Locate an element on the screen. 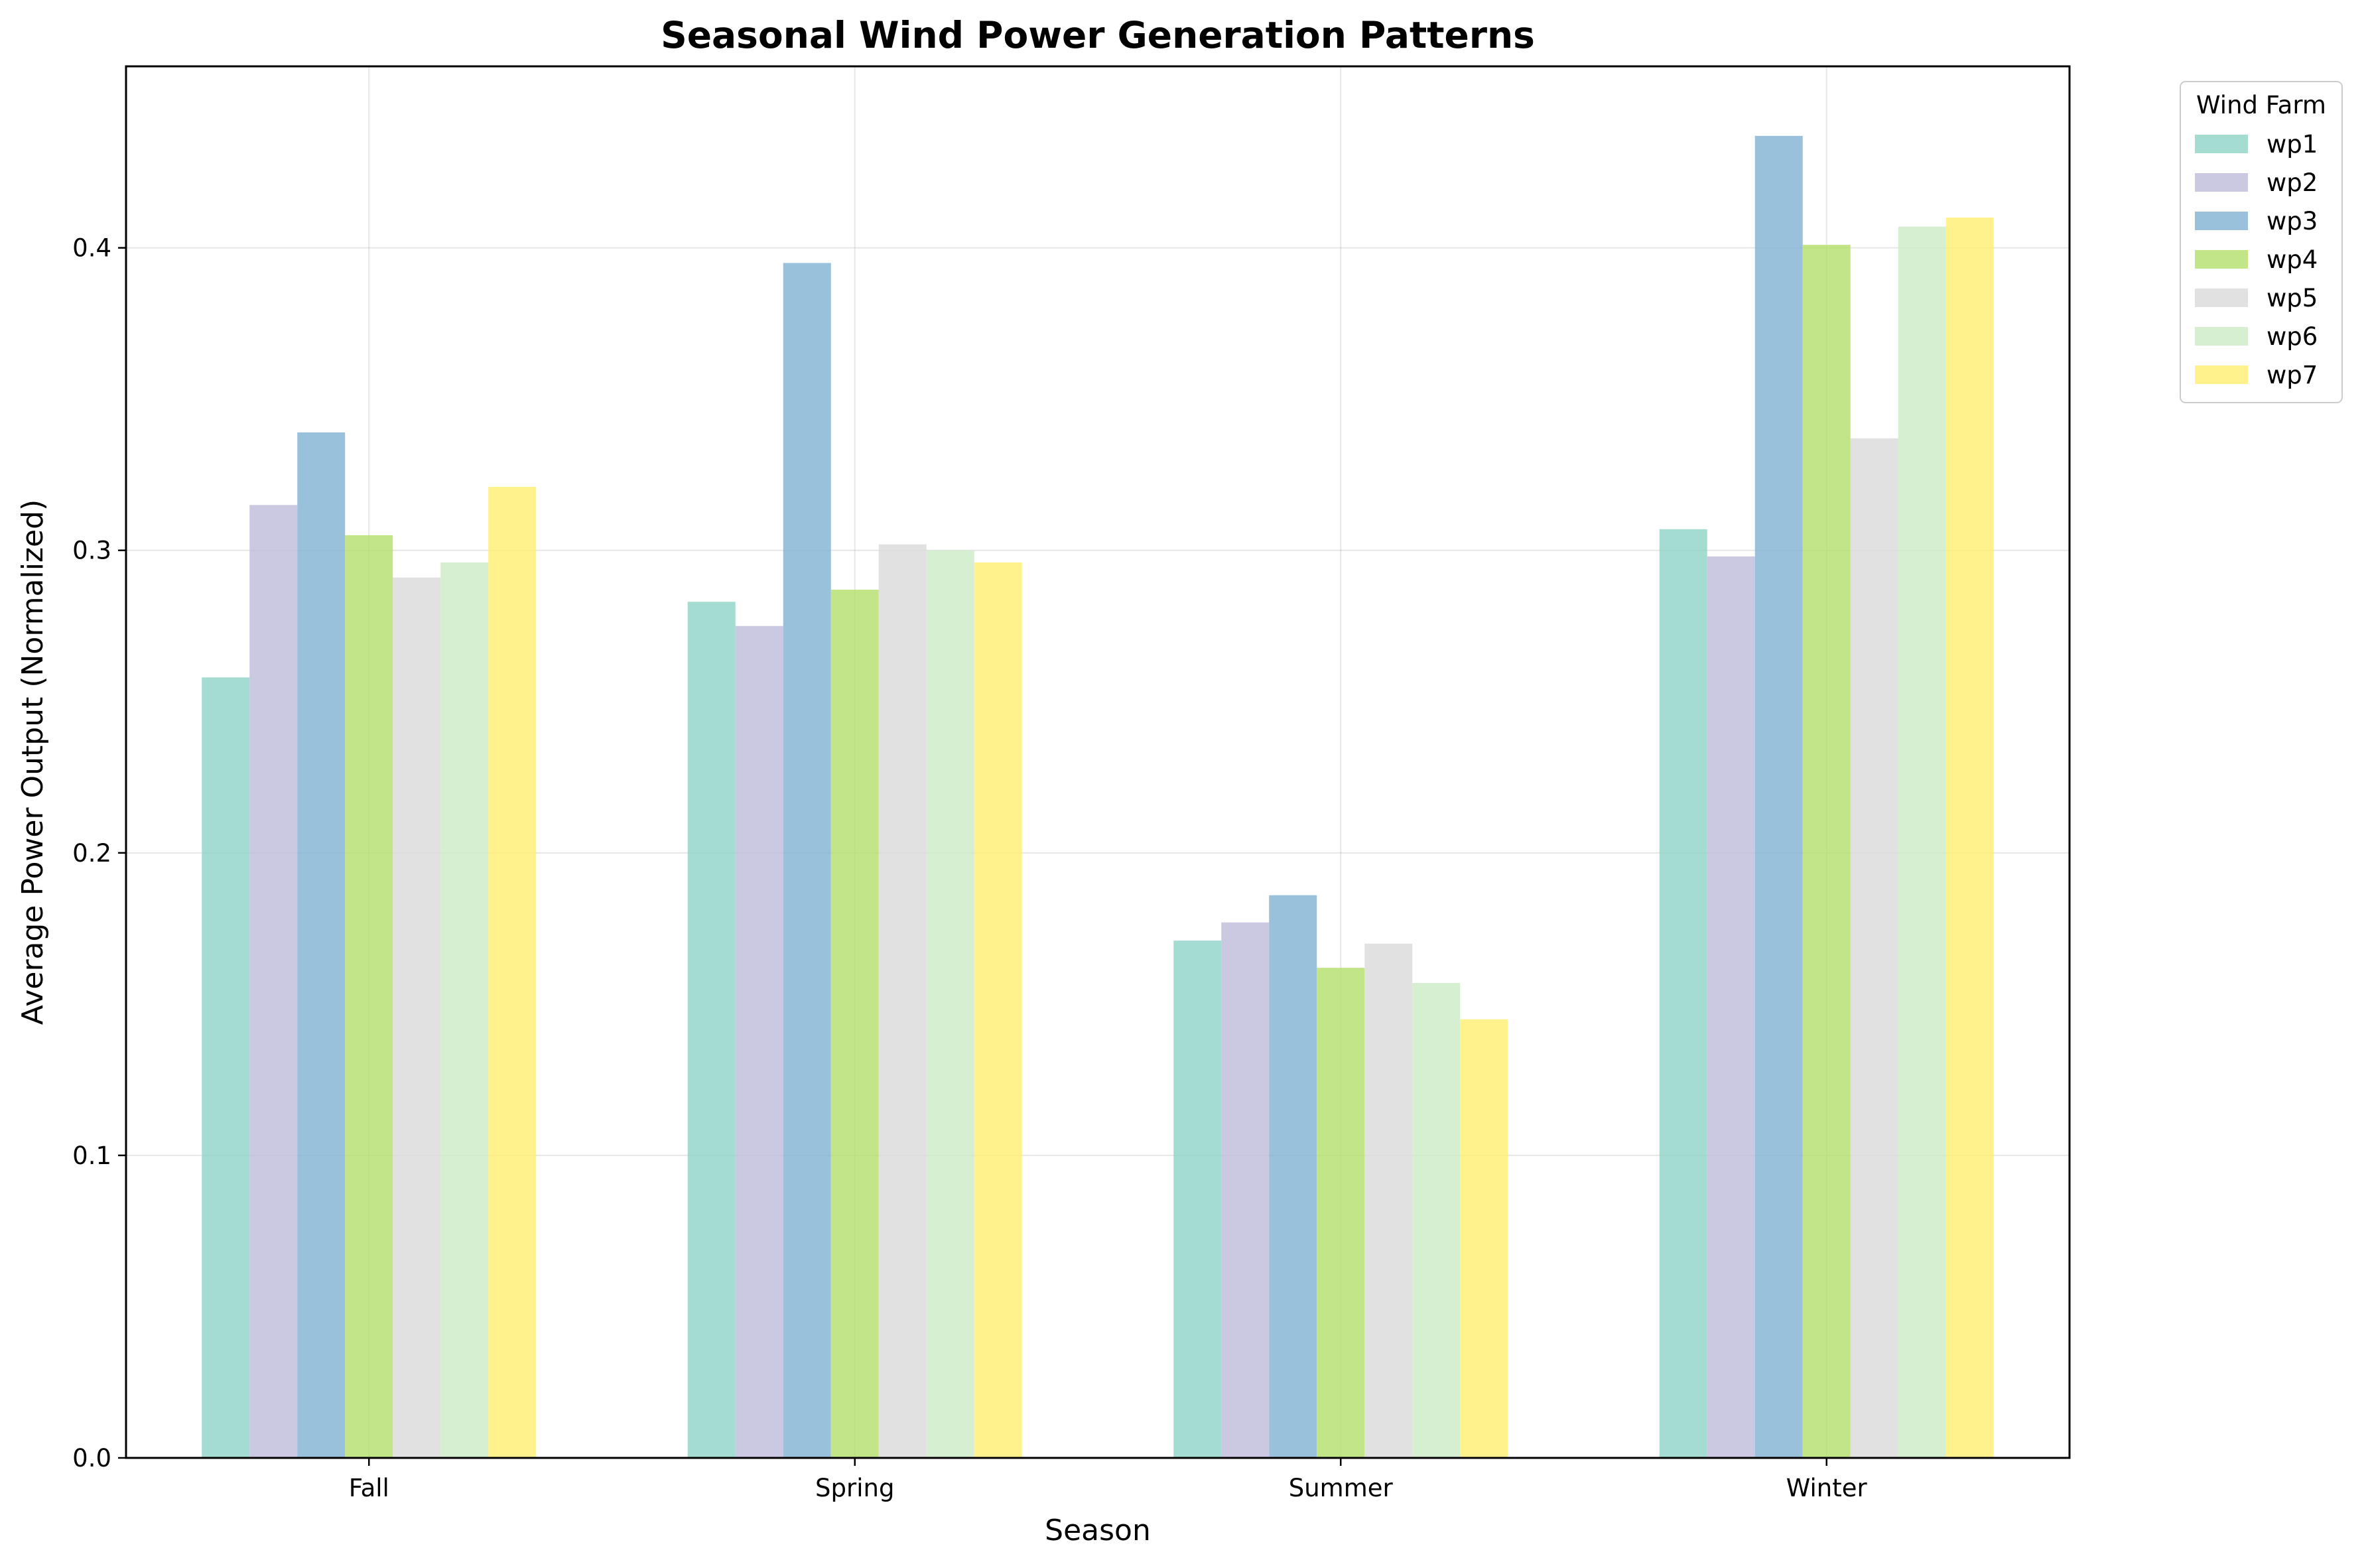 The height and width of the screenshot is (1568, 2368). bar-wp7-winter is located at coordinates (1969, 838).